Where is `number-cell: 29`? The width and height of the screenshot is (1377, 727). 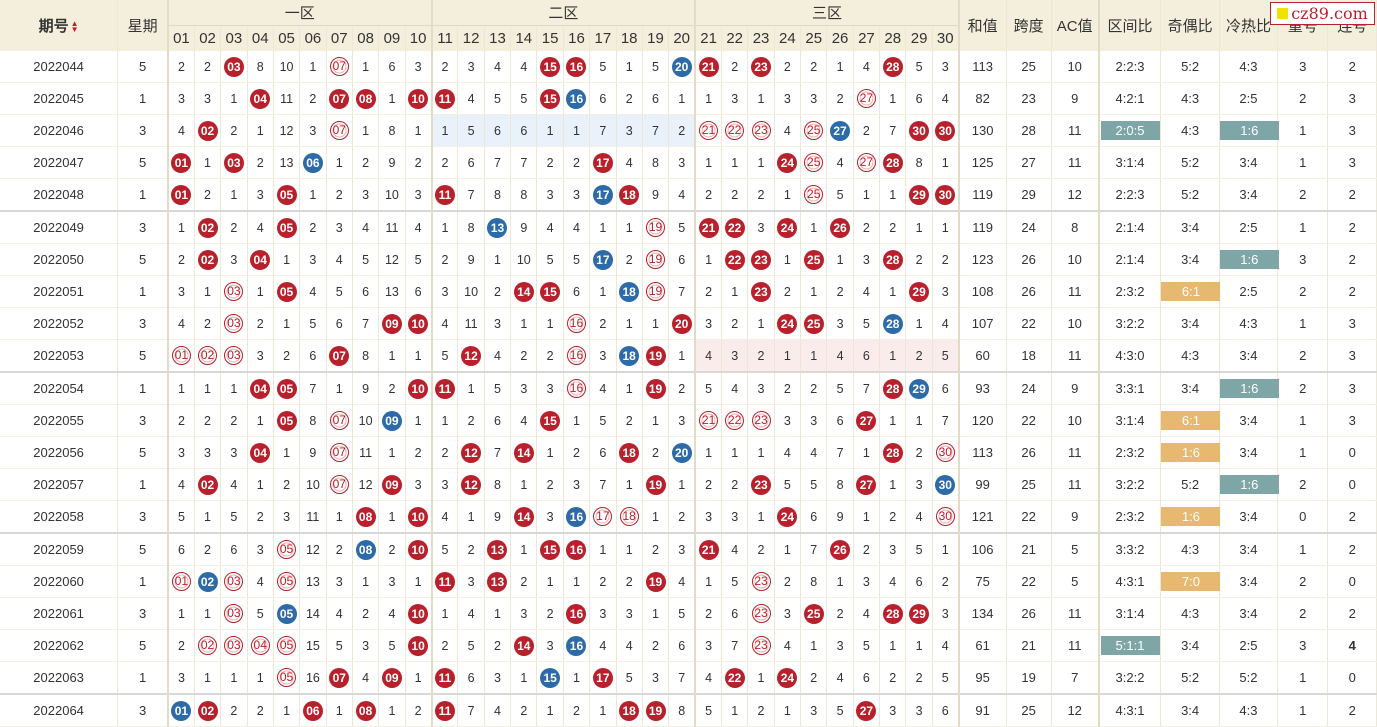 number-cell: 29 is located at coordinates (919, 195).